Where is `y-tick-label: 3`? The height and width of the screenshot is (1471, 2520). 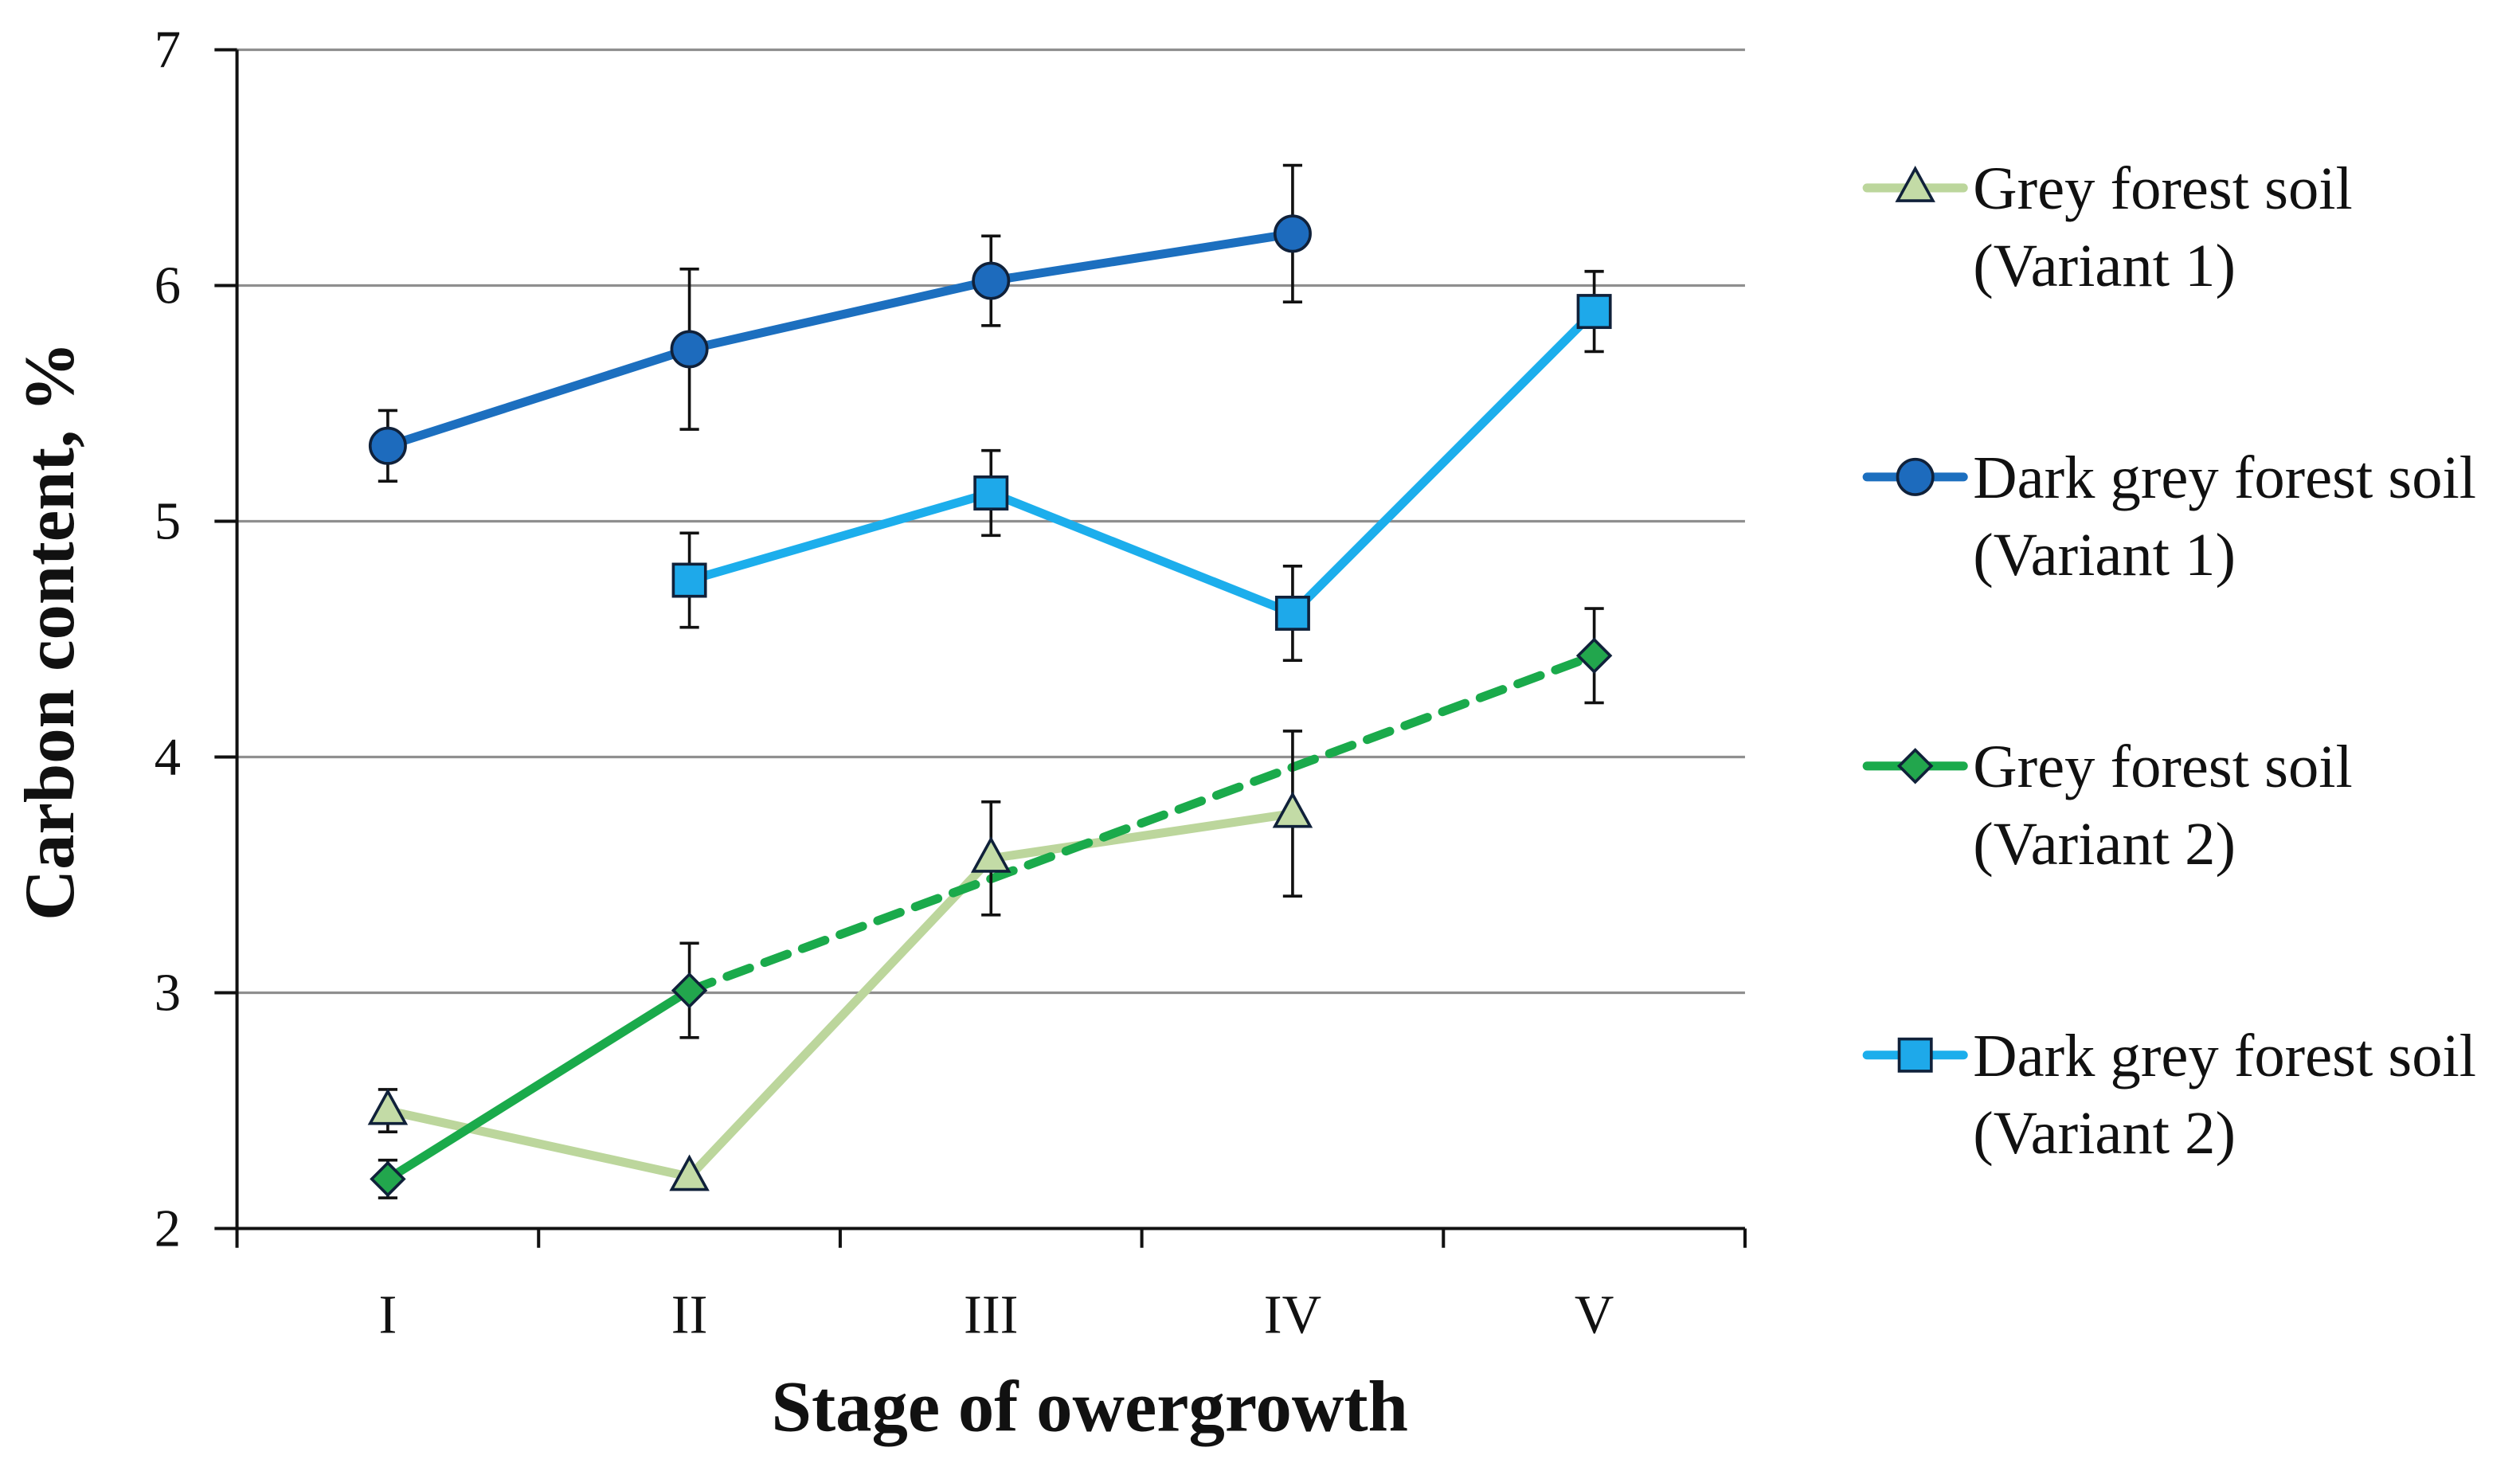
y-tick-label: 3 is located at coordinates (168, 993).